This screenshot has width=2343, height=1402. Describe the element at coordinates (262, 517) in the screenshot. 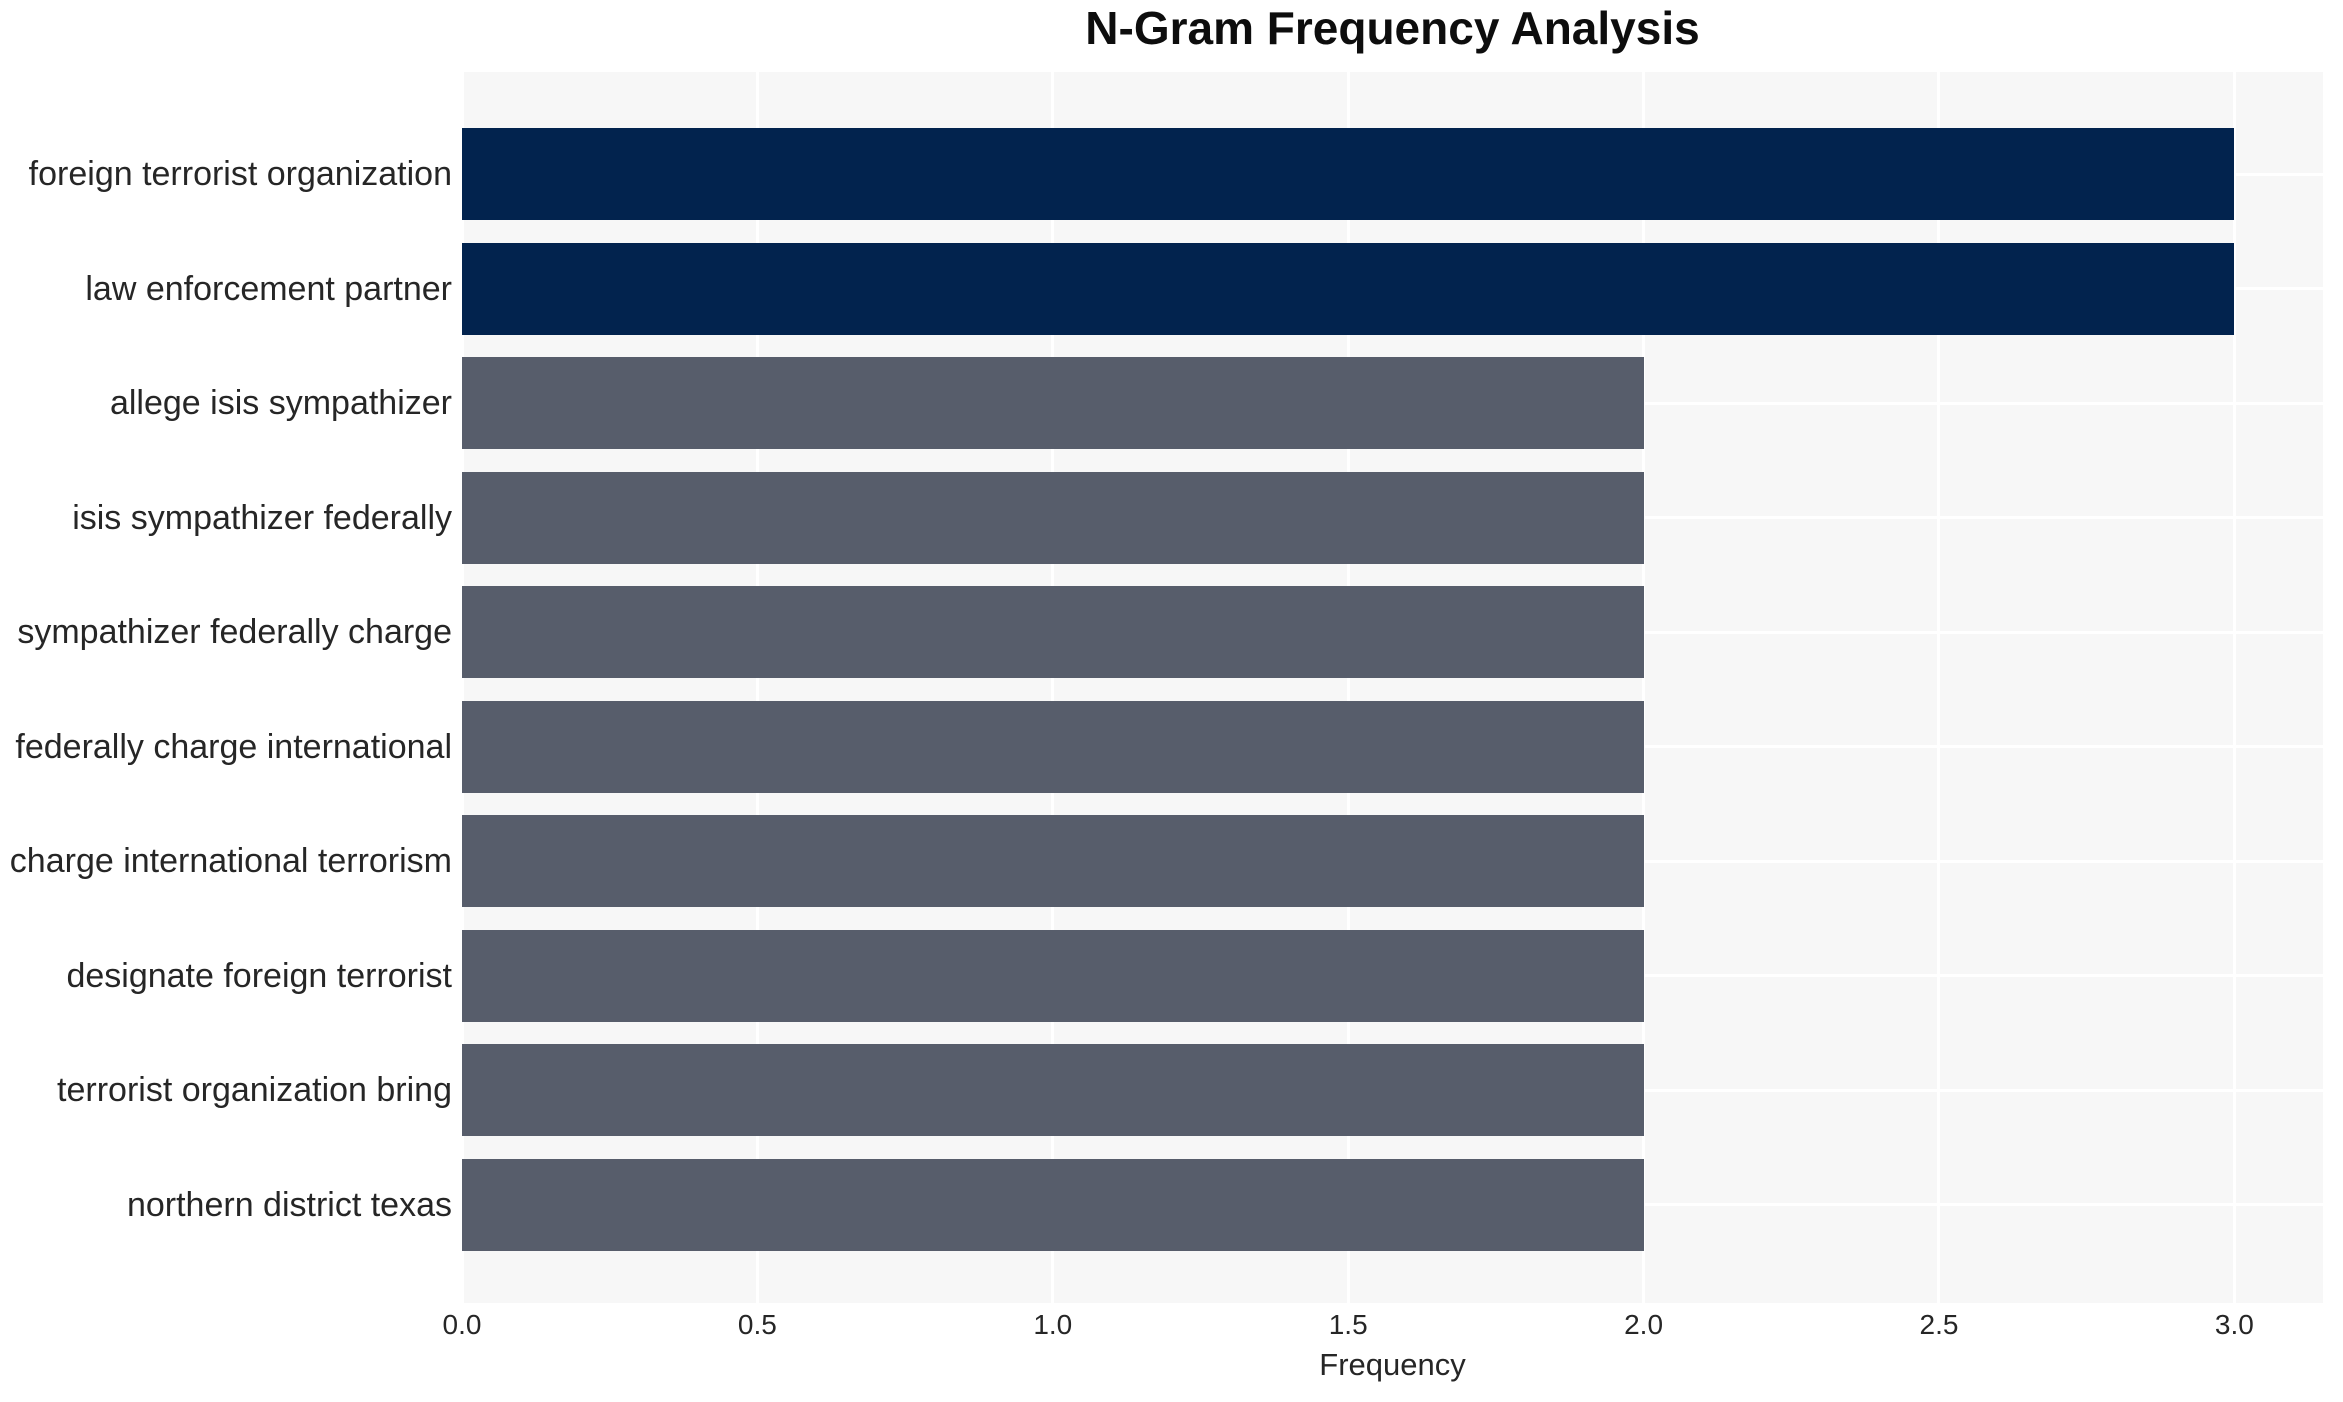

I see `y-tick-label: isis sympathizer federally` at that location.